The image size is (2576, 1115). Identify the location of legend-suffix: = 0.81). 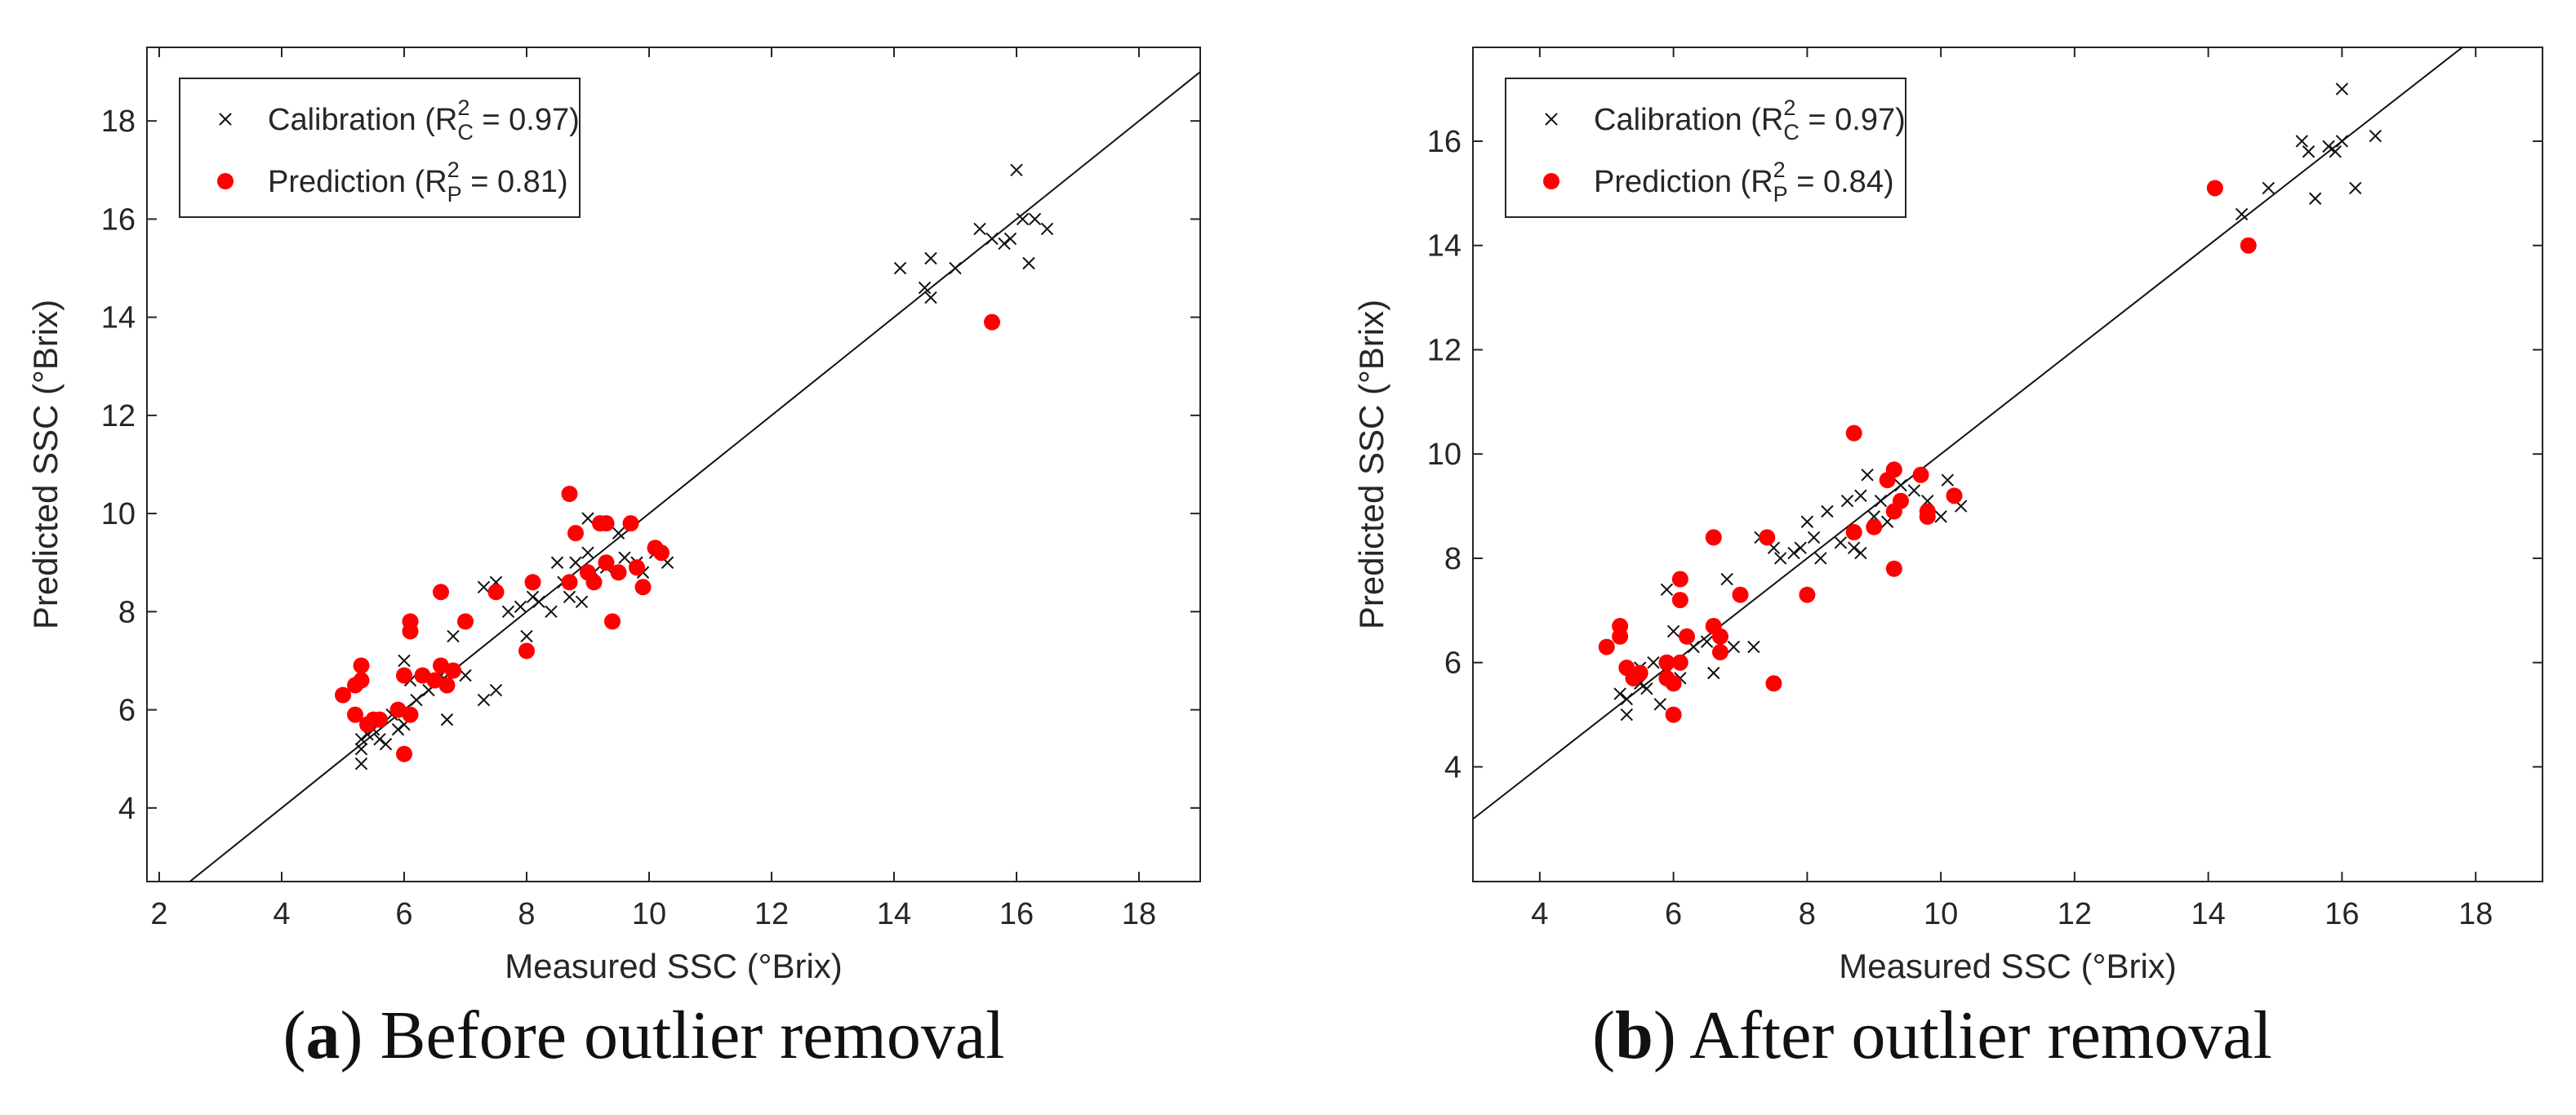
(515, 182).